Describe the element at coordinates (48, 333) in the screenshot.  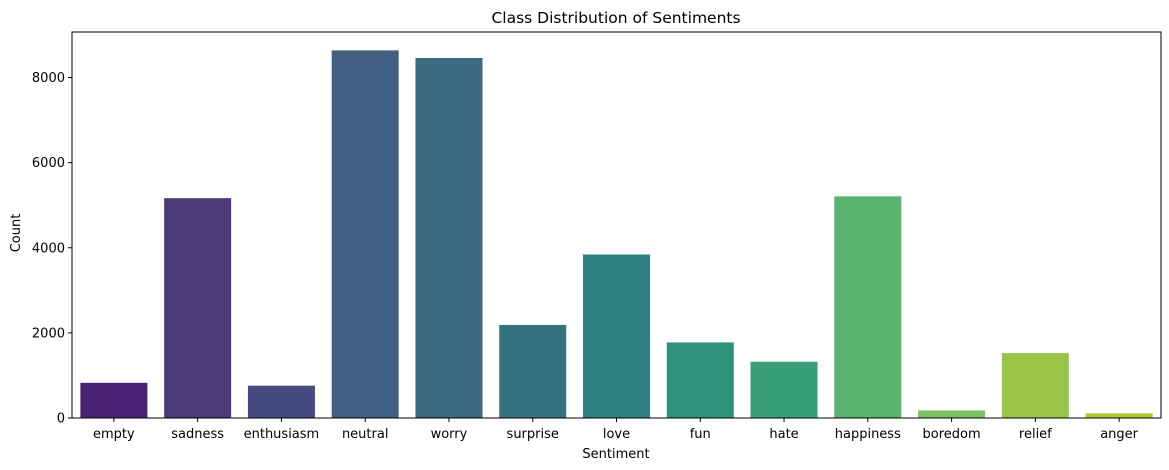
I see `y-tick-label: 2000` at that location.